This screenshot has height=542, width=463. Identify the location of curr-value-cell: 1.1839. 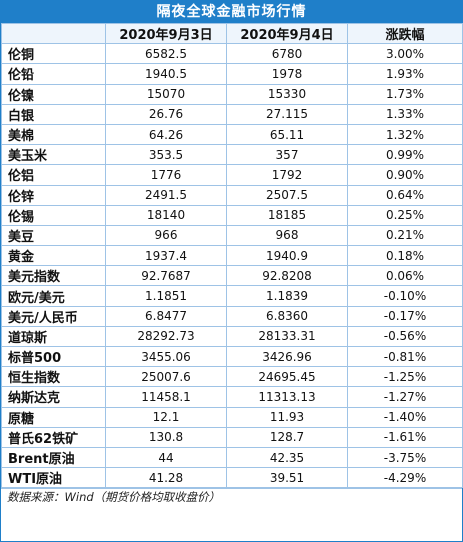
(287, 296).